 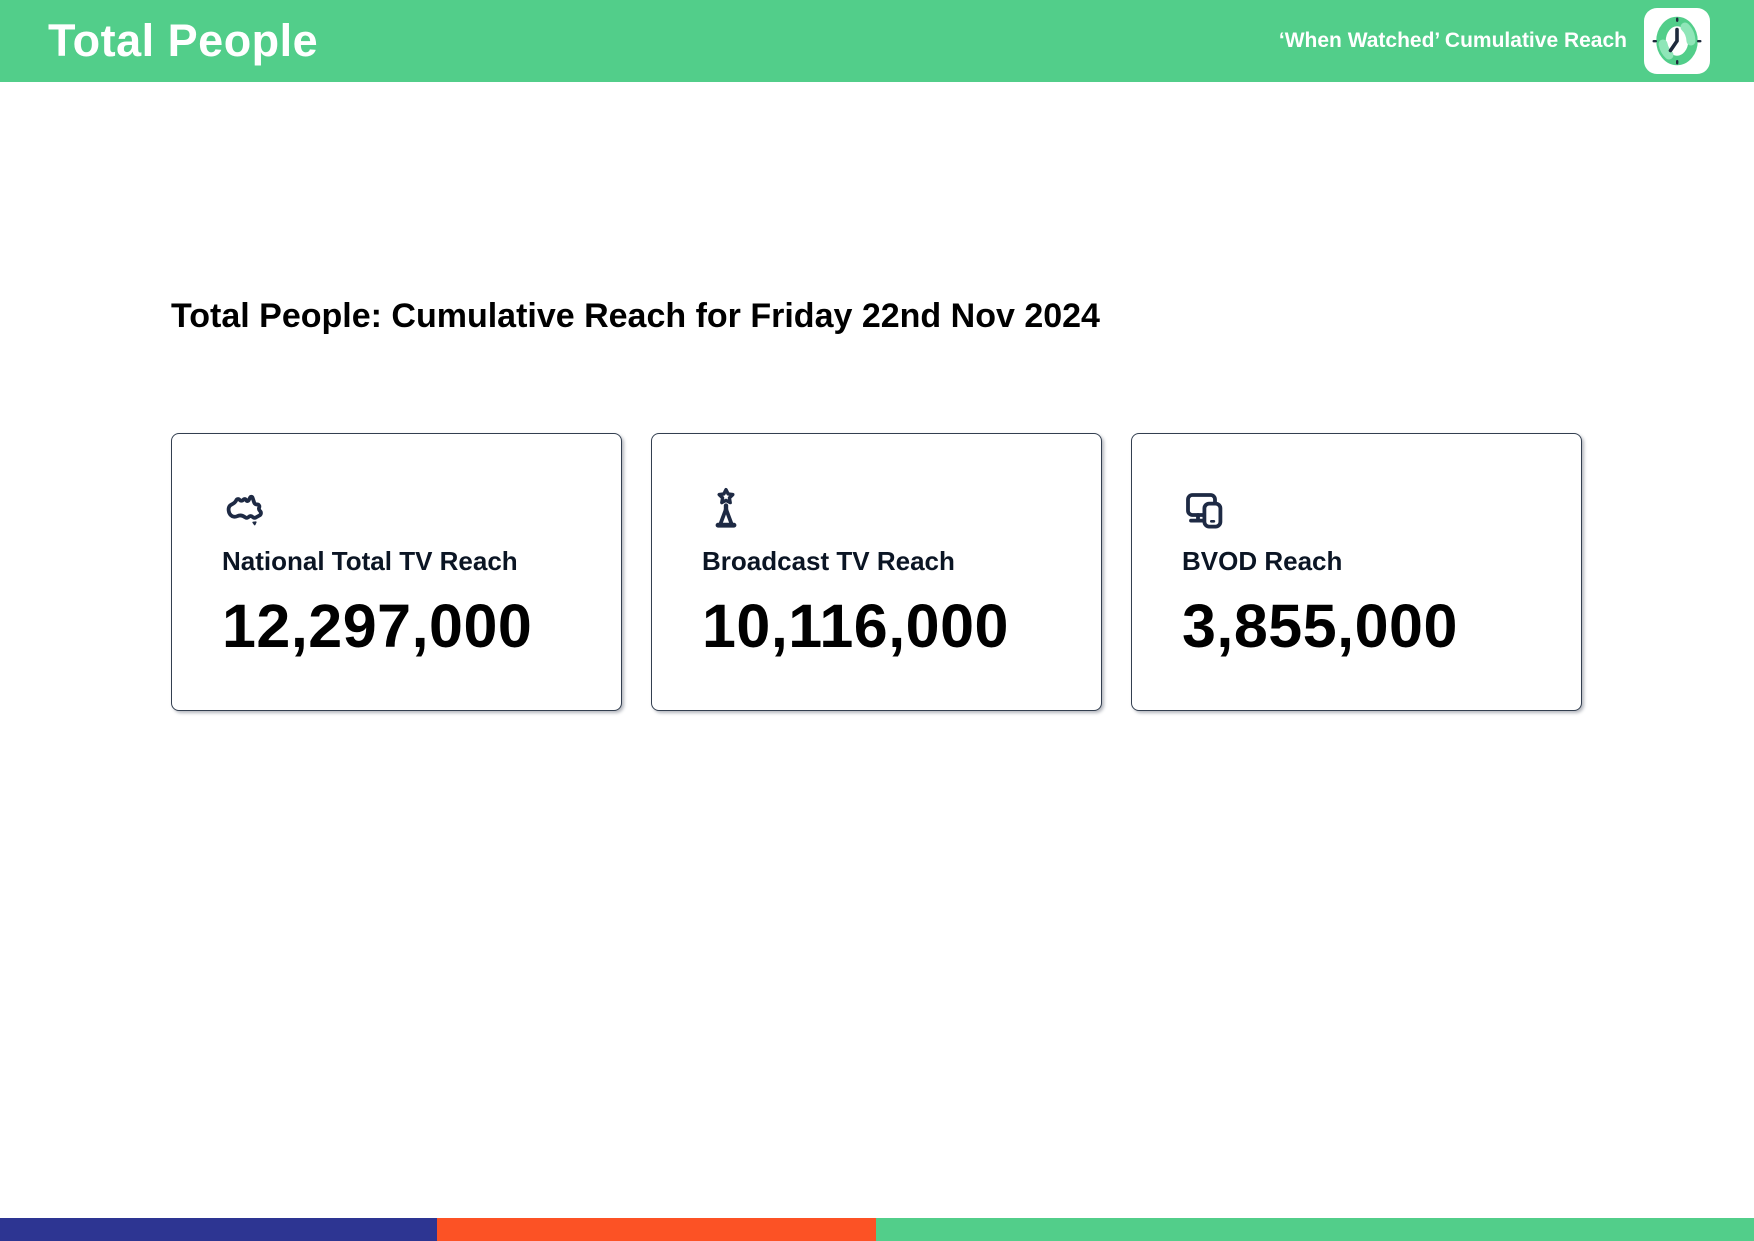 I want to click on kpi-label: National Total TV Reach, so click(x=370, y=560).